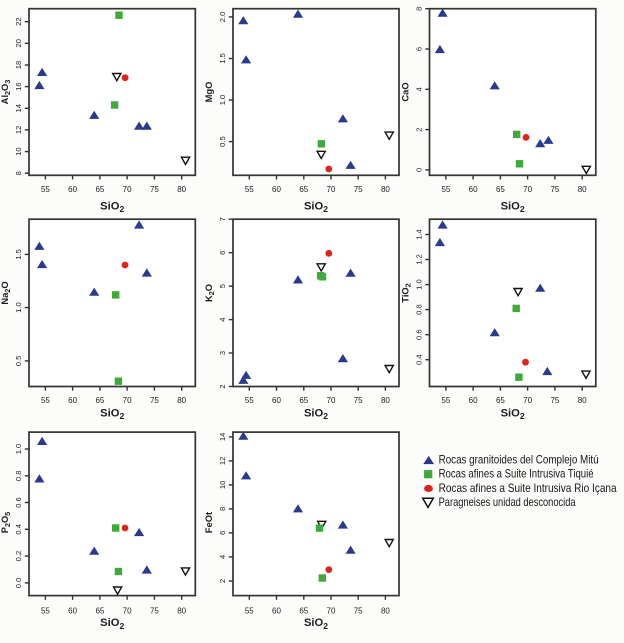 This screenshot has width=624, height=643. Describe the element at coordinates (519, 459) in the screenshot. I see `svg-text:Rocas granitoides del Complejo: Rocas granitoides del Complejo Mitú` at that location.